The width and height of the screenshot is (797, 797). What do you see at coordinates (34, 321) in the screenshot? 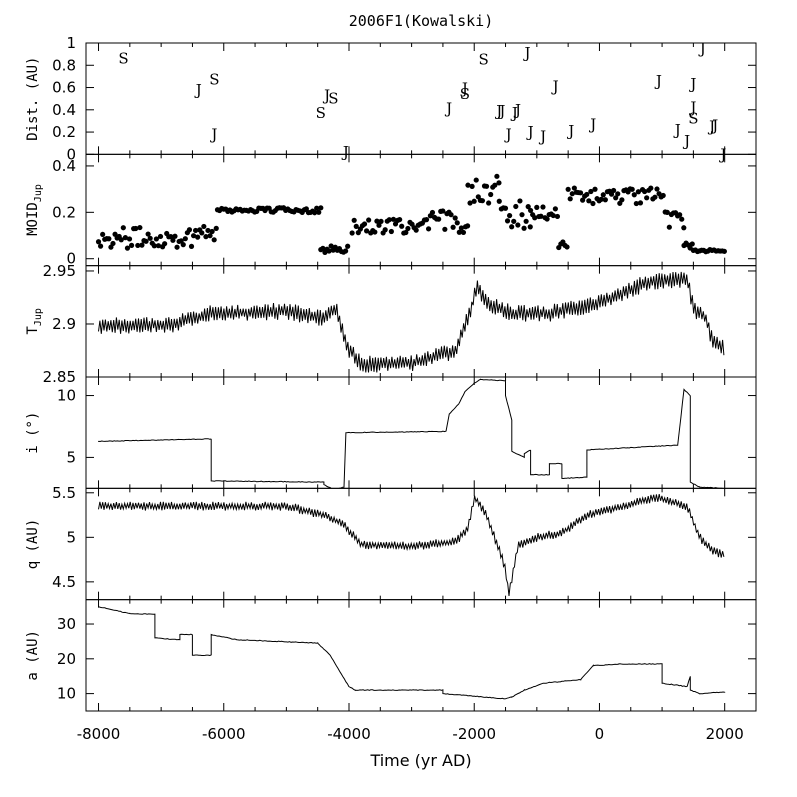
I see `y-axis-label: TJup` at bounding box center [34, 321].